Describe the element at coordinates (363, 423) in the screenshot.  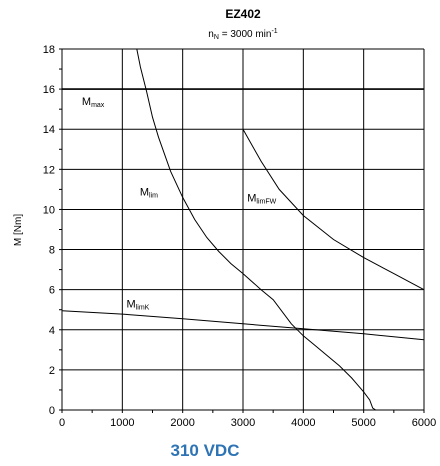
I see `x-tick-label: 5000` at that location.